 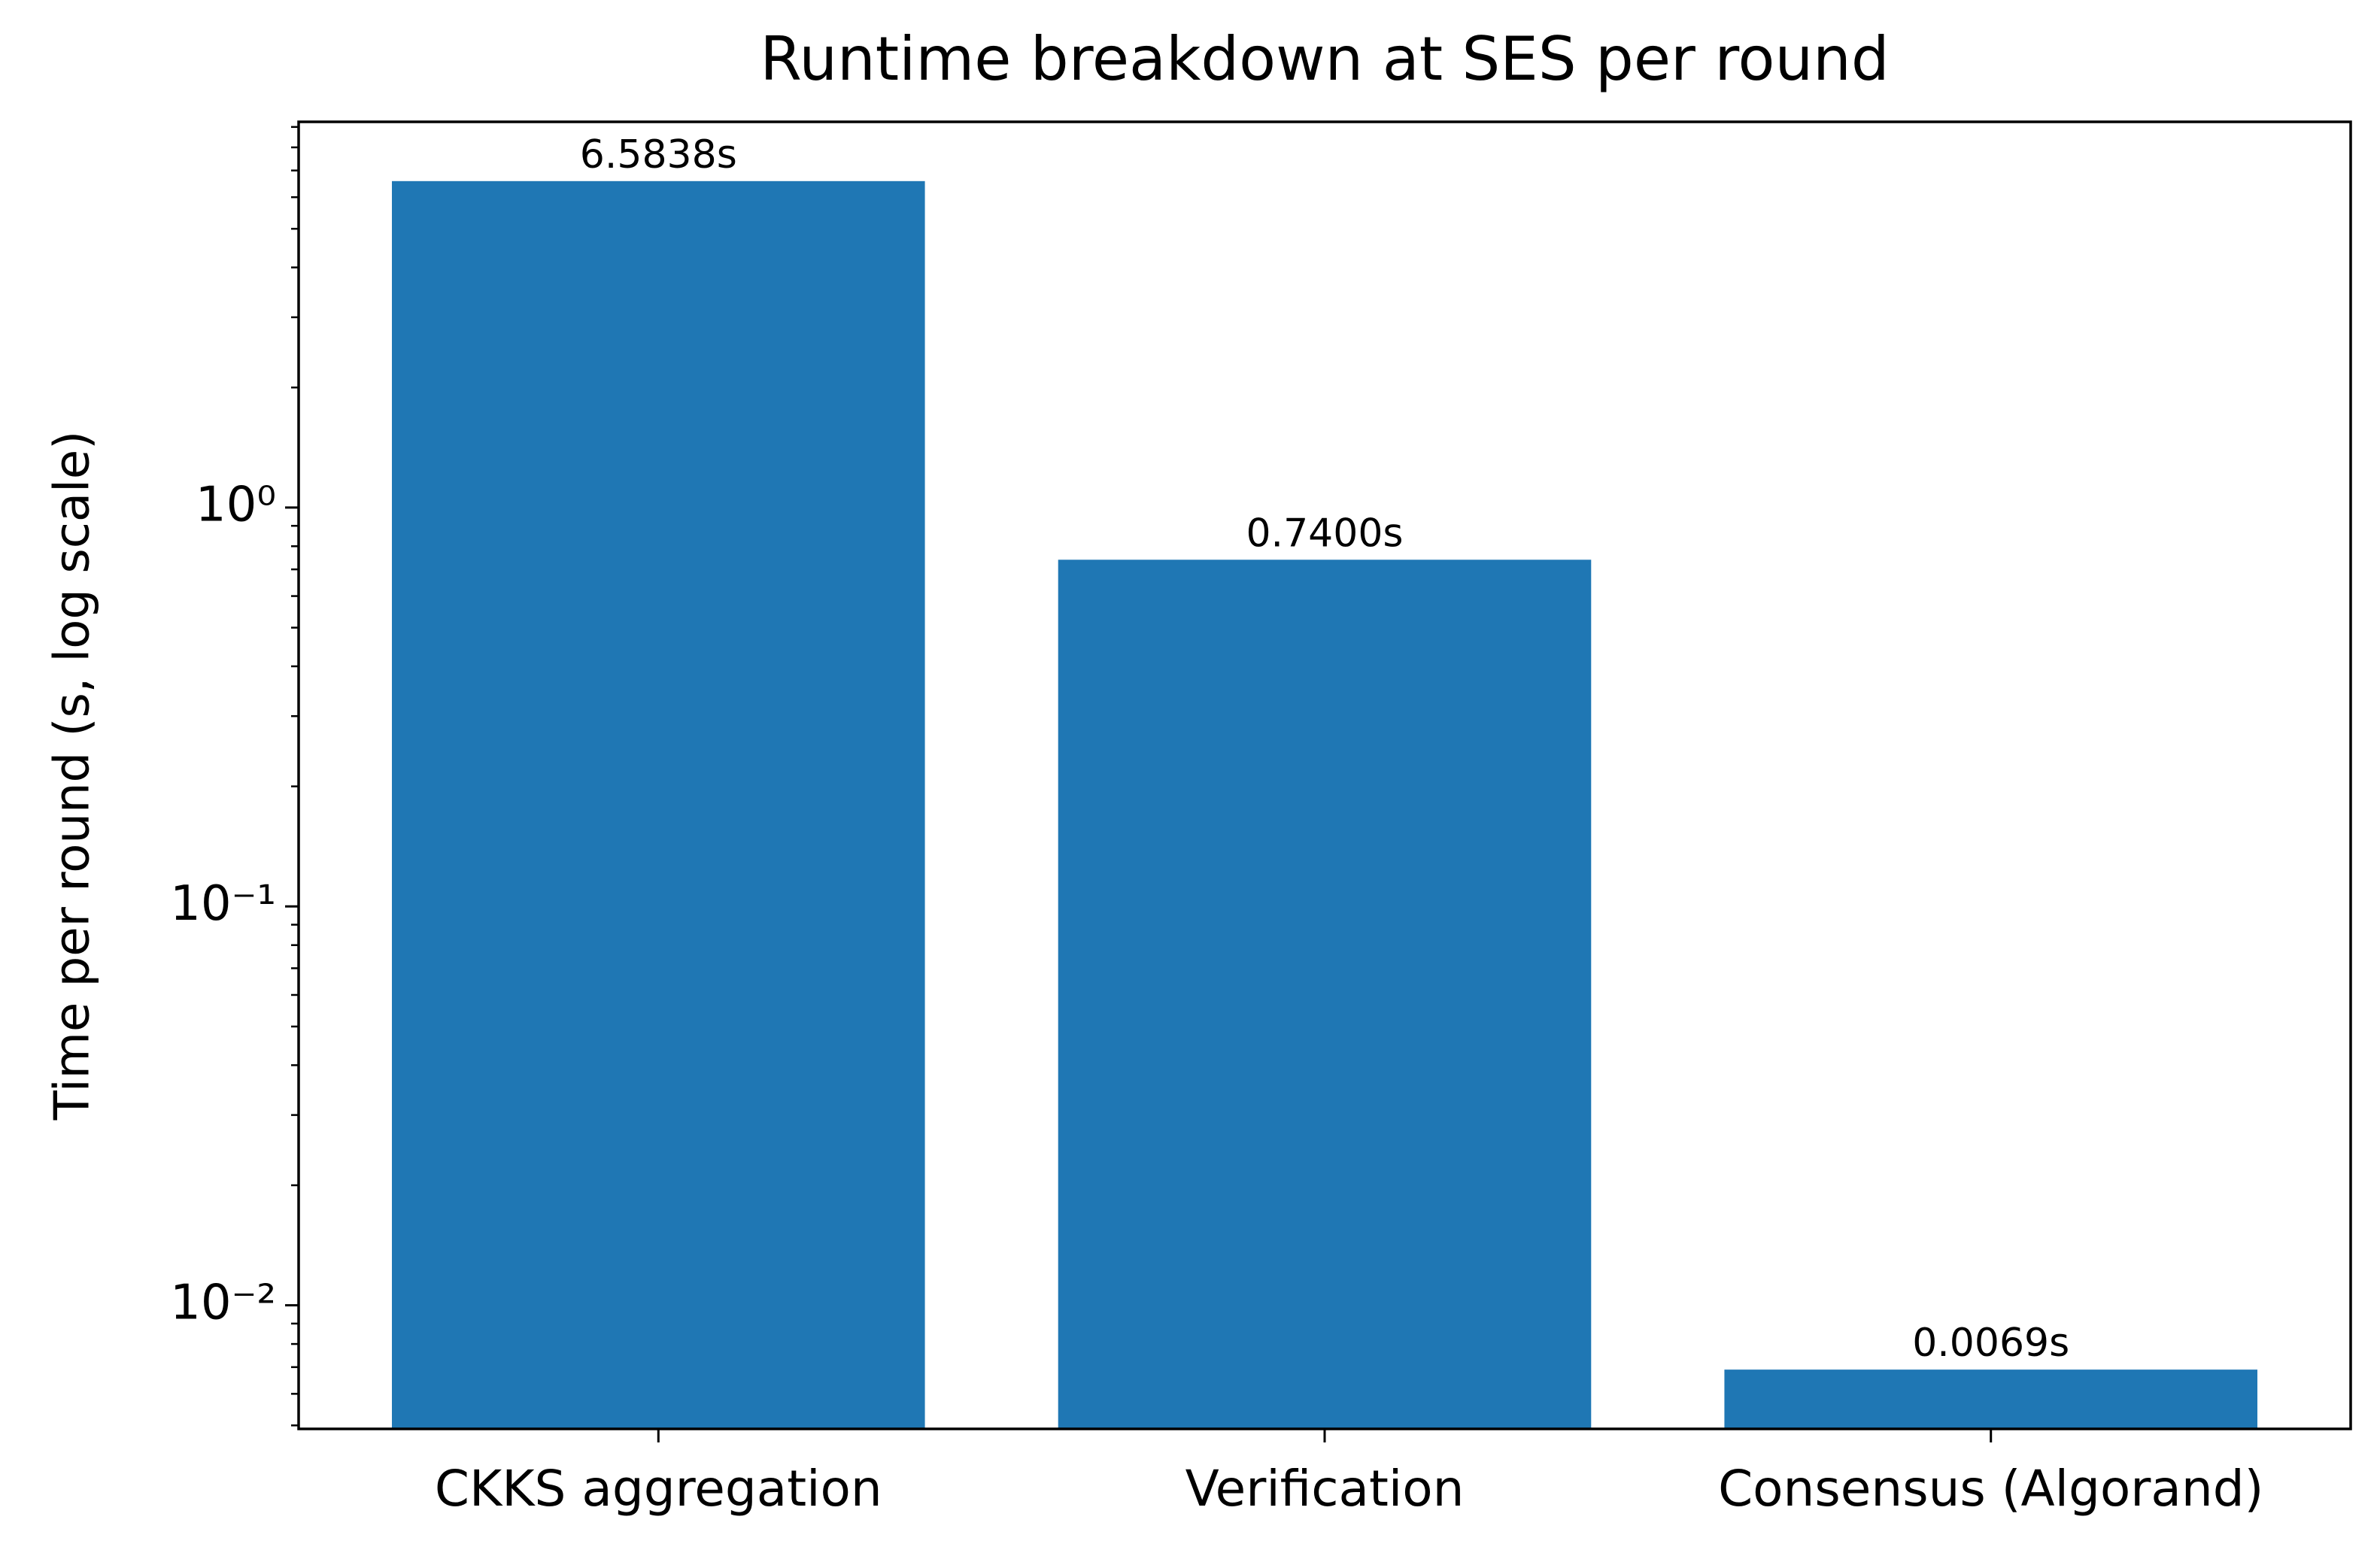 I want to click on y-tick-label: 10⁰, so click(x=236, y=504).